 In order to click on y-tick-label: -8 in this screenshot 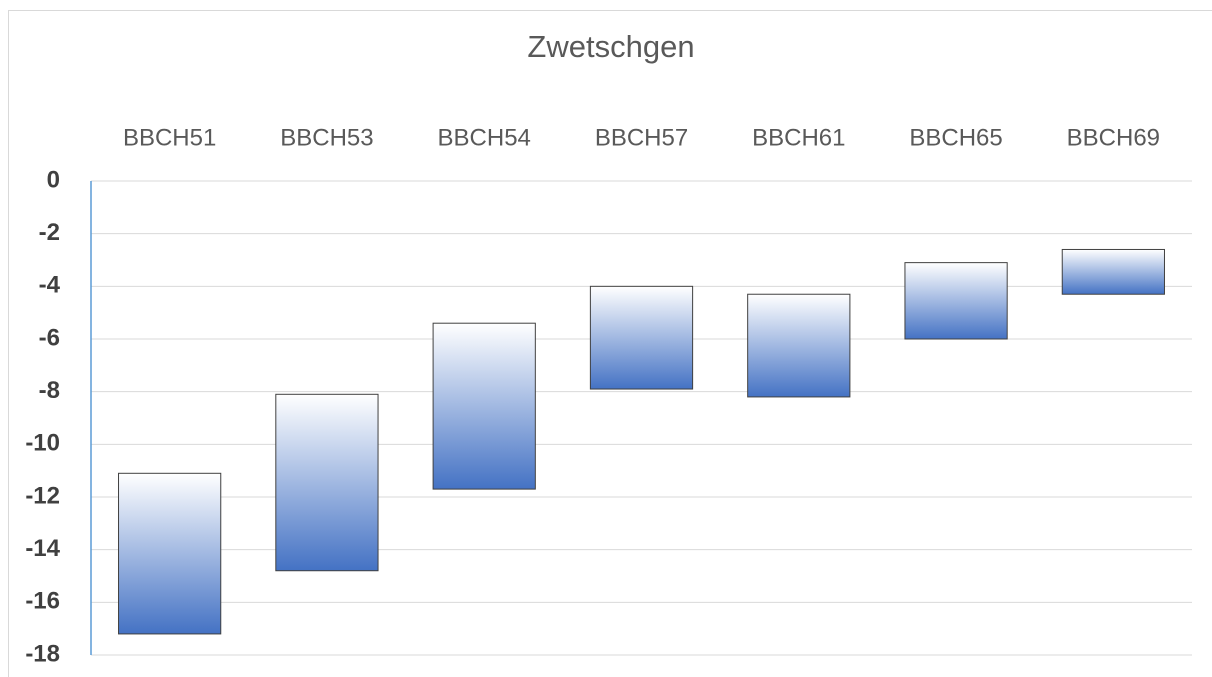, I will do `click(49, 390)`.